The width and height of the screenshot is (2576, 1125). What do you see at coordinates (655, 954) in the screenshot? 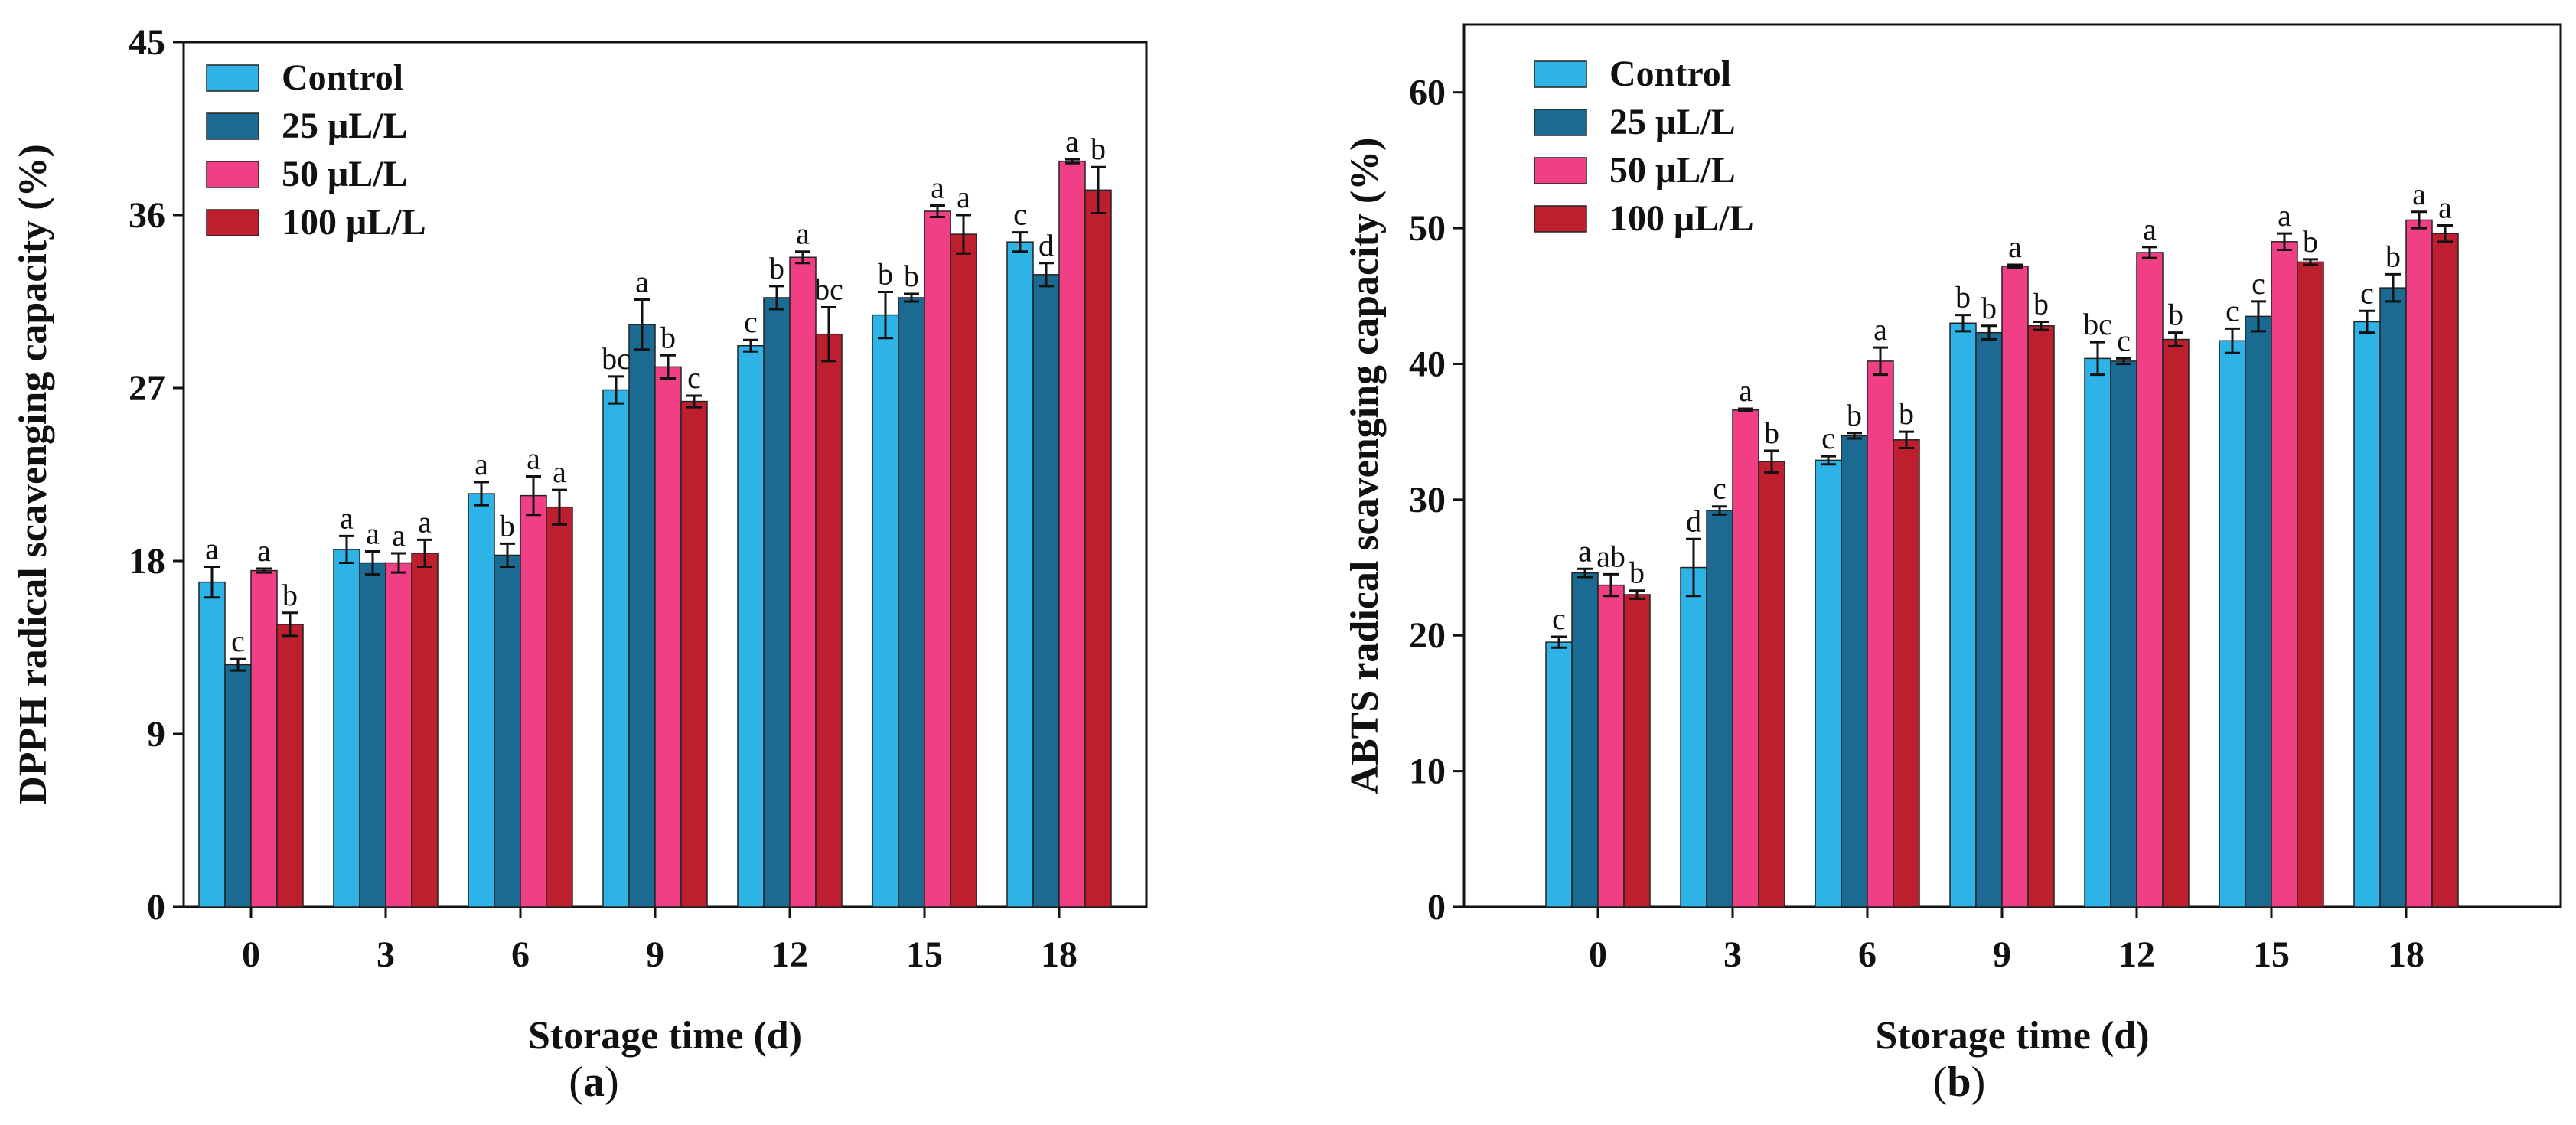
I see `x-tick-label: 9` at bounding box center [655, 954].